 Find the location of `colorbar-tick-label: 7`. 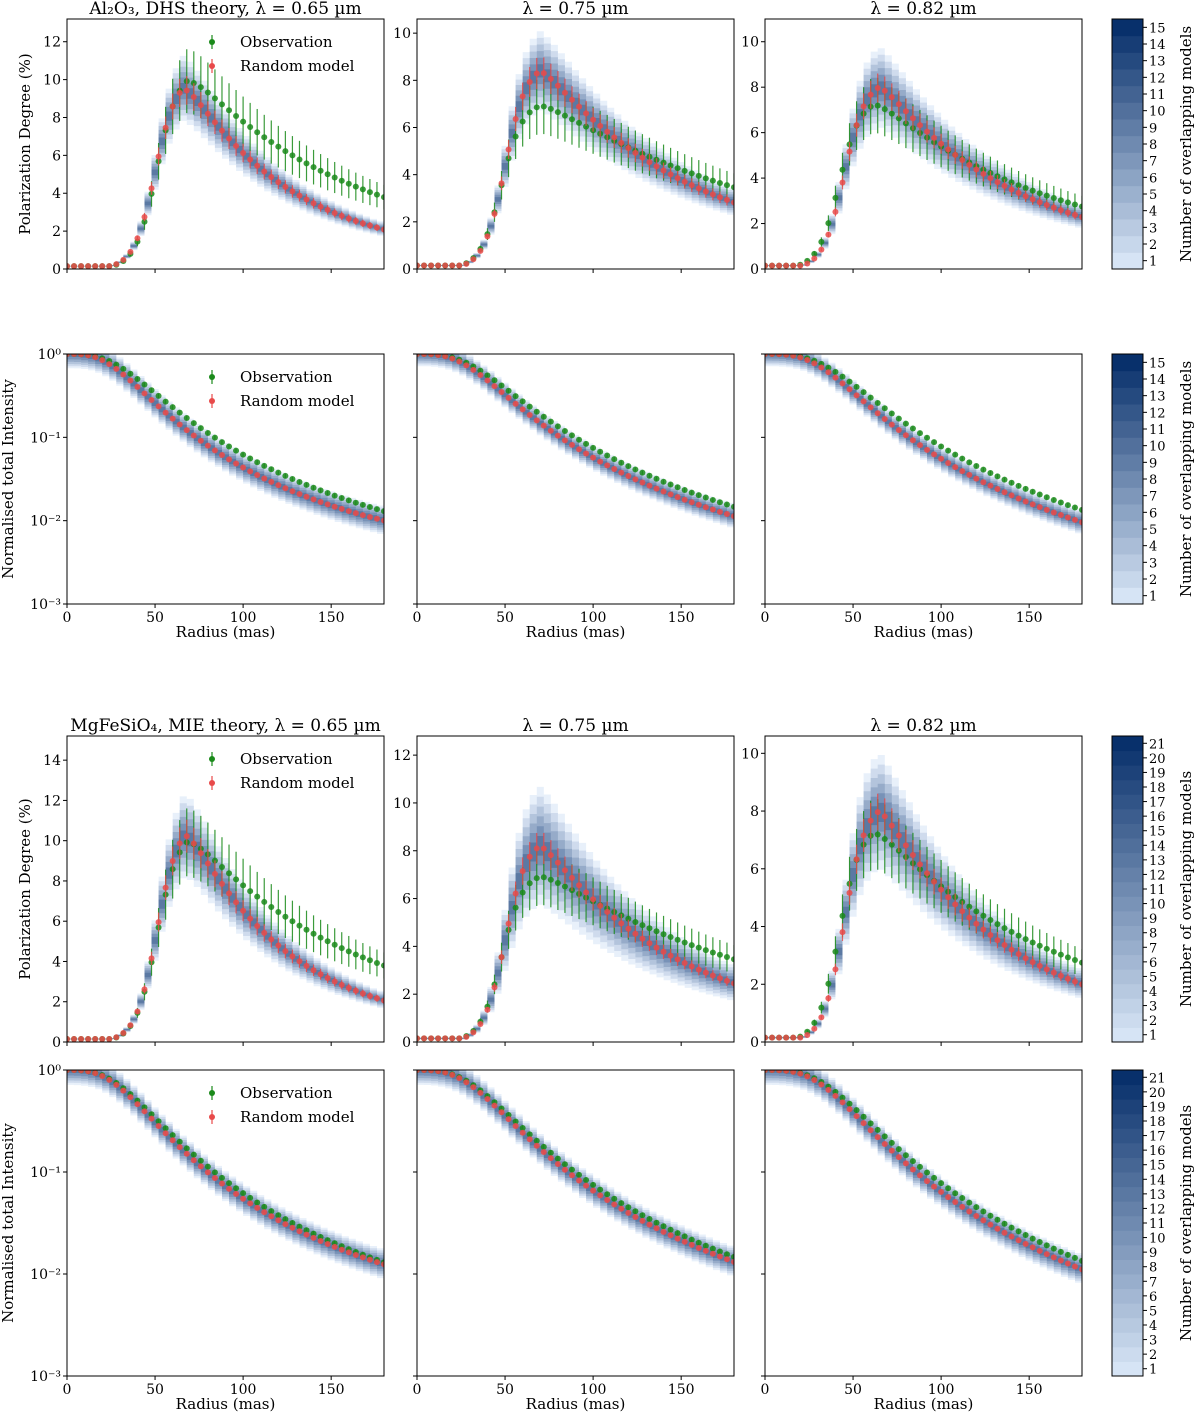

colorbar-tick-label: 7 is located at coordinates (1153, 948).